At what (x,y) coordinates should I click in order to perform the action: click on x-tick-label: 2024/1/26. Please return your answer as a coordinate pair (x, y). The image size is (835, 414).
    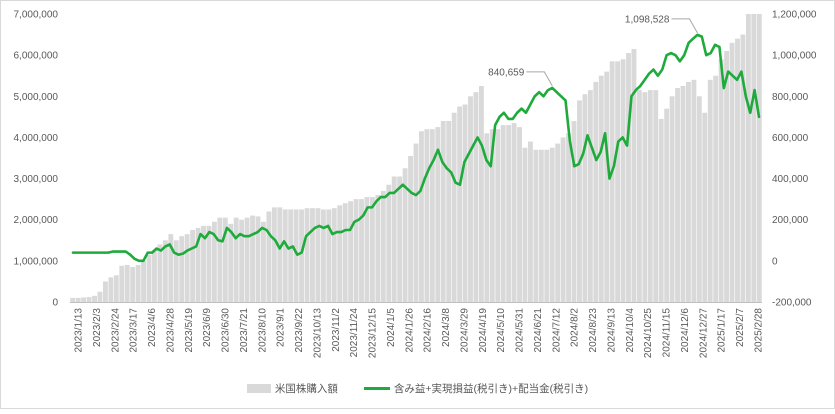
    Looking at the image, I should click on (409, 330).